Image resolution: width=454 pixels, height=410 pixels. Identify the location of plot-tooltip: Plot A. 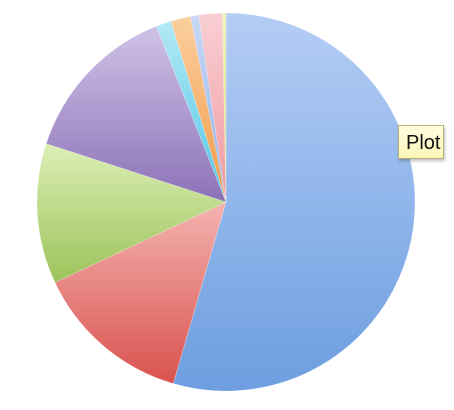
(421, 142).